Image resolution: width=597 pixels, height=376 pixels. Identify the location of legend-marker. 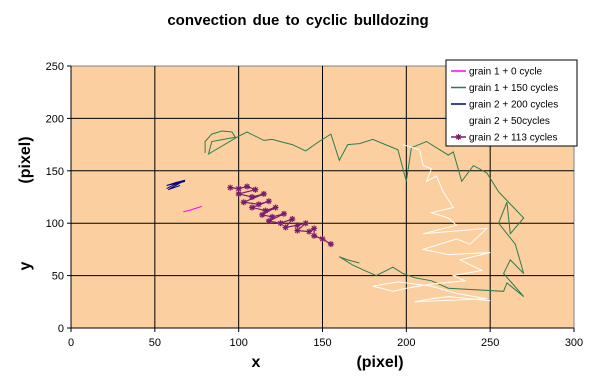
(459, 137).